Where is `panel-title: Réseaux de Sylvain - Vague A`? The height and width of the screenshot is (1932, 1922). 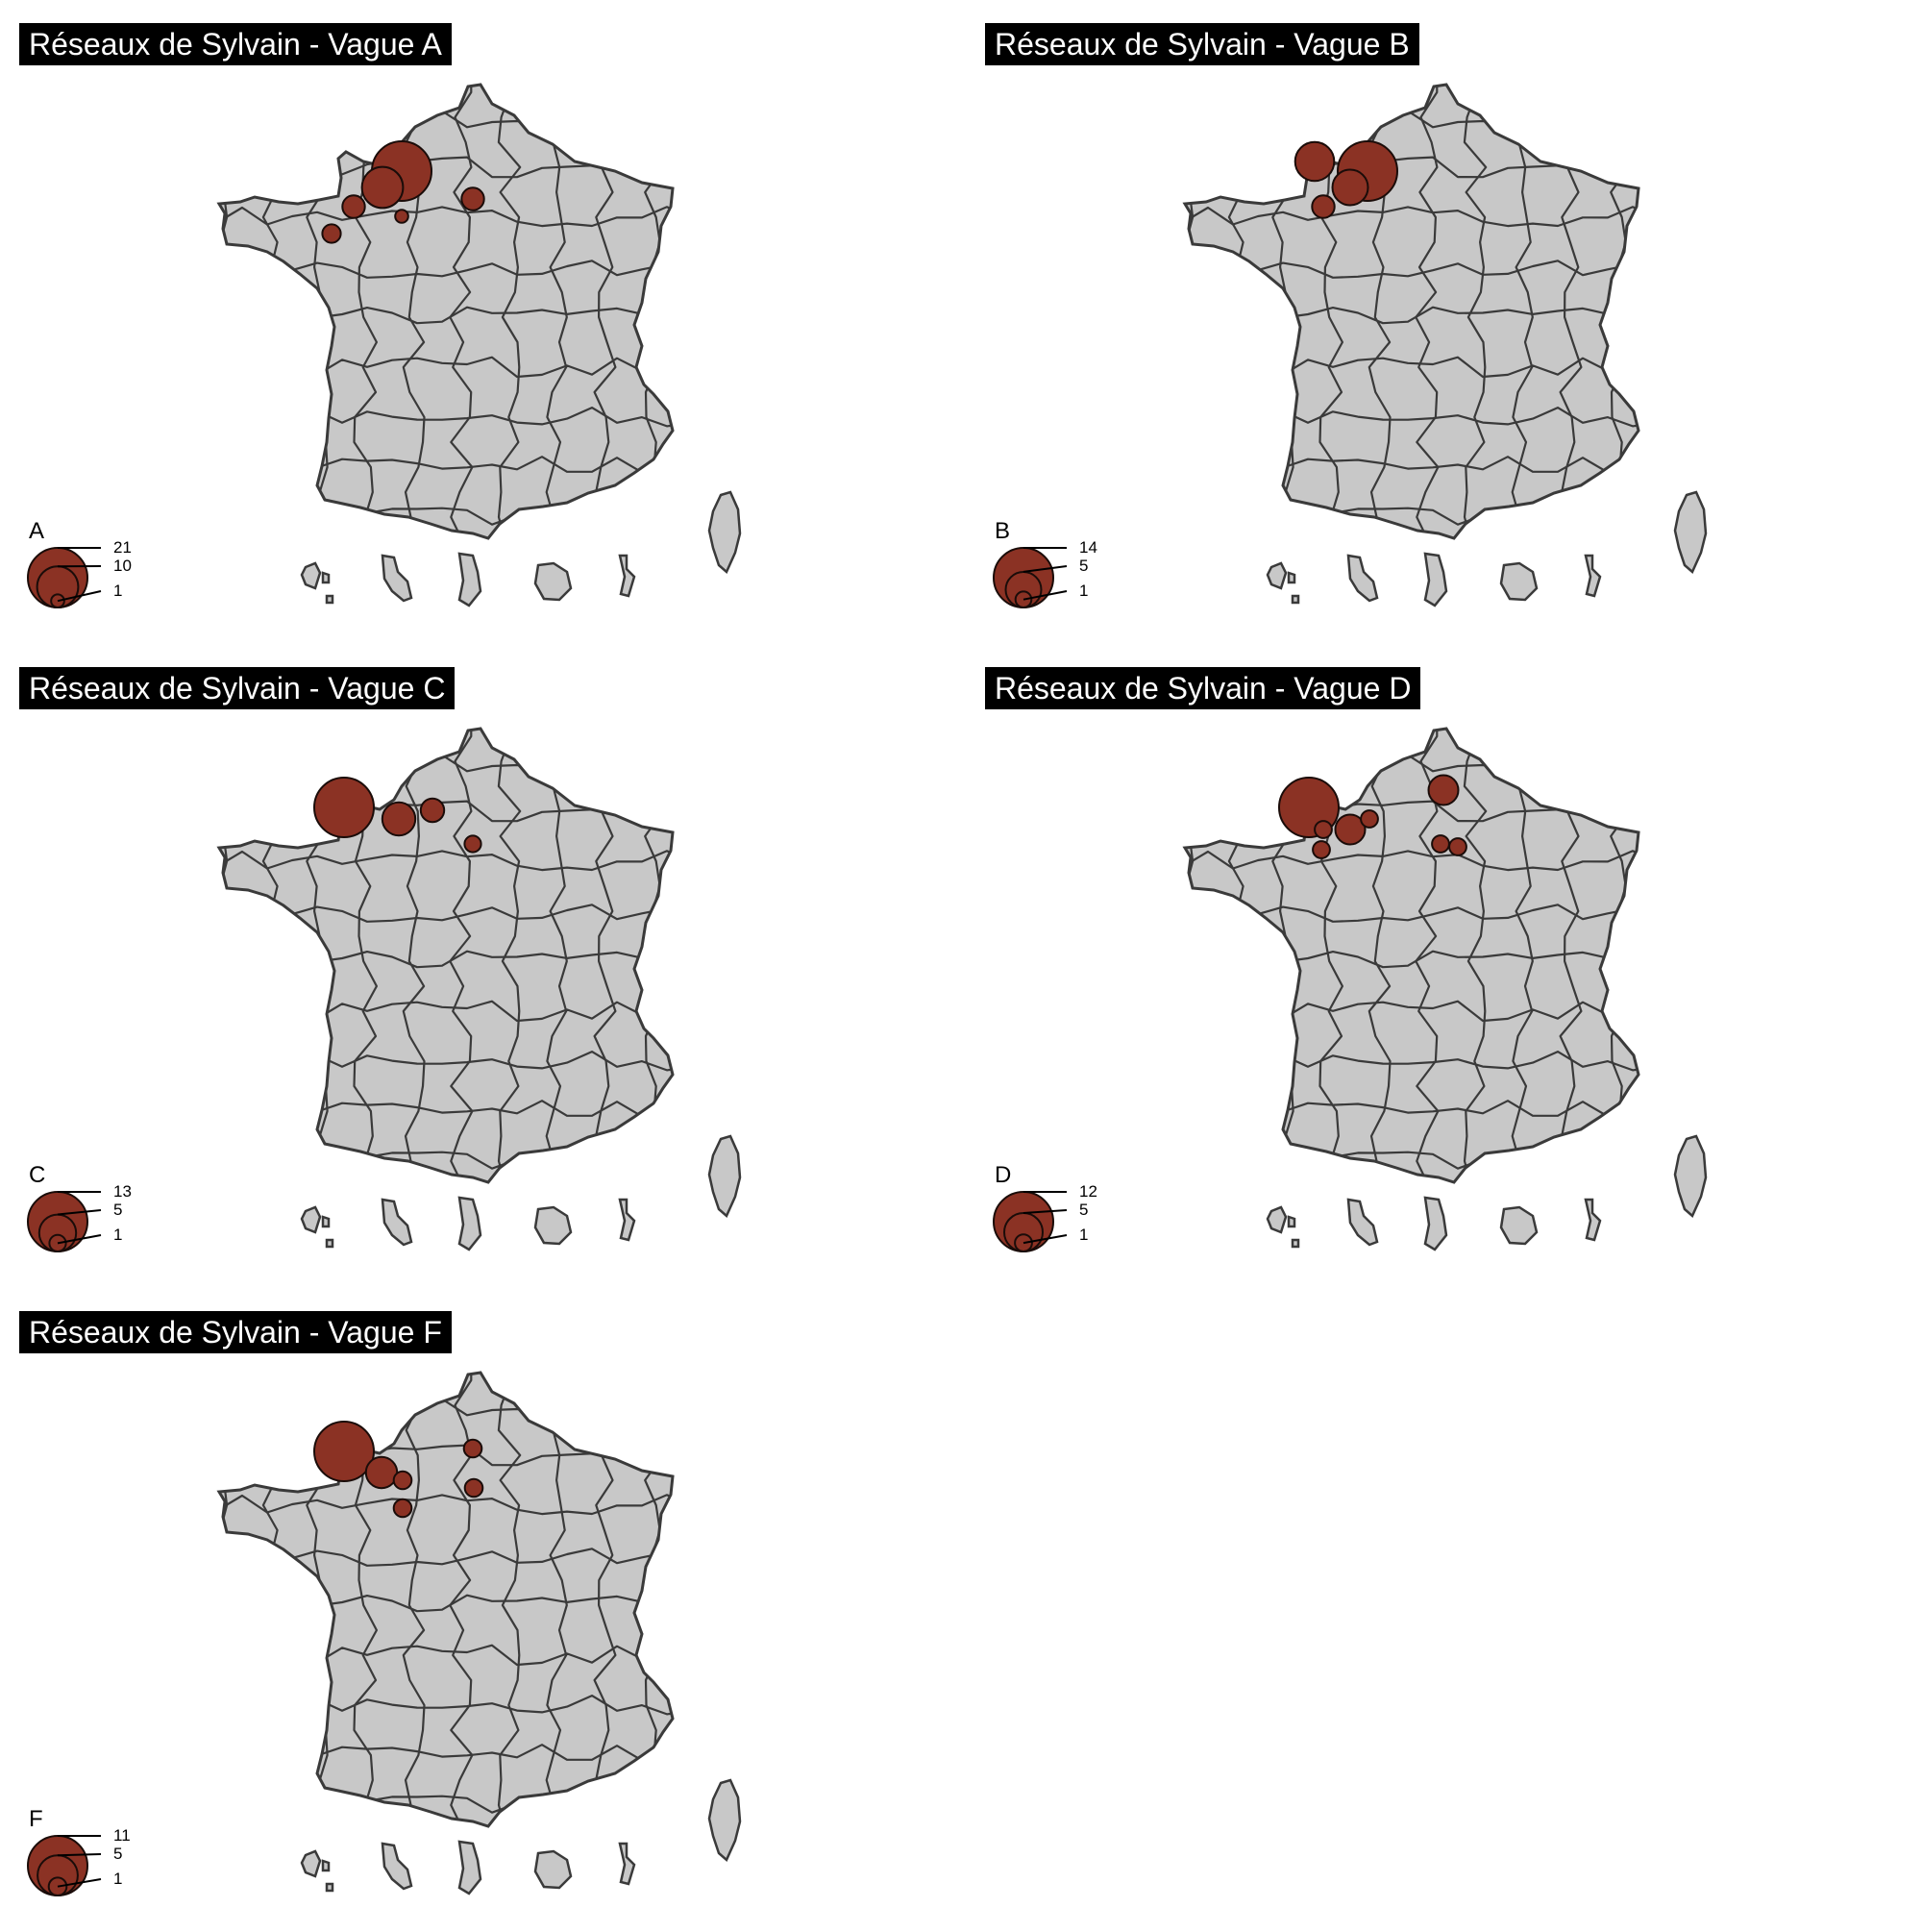
panel-title: Réseaux de Sylvain - Vague A is located at coordinates (235, 44).